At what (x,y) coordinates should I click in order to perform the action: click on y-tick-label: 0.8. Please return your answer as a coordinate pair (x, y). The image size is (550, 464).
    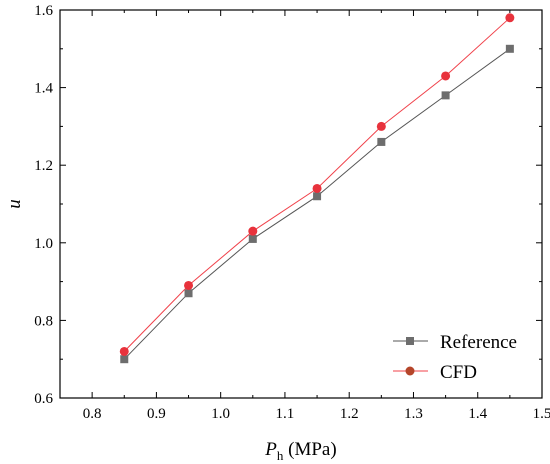
    Looking at the image, I should click on (43, 321).